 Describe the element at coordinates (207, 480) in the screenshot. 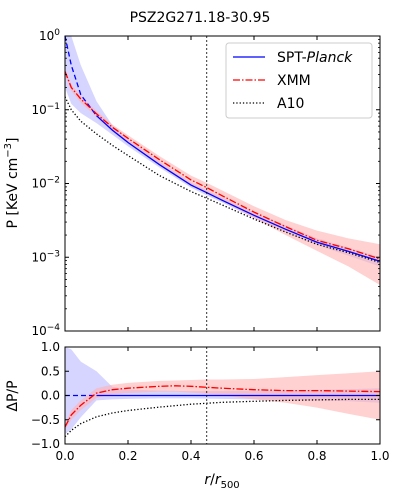

I see `xlabel-r: r` at that location.